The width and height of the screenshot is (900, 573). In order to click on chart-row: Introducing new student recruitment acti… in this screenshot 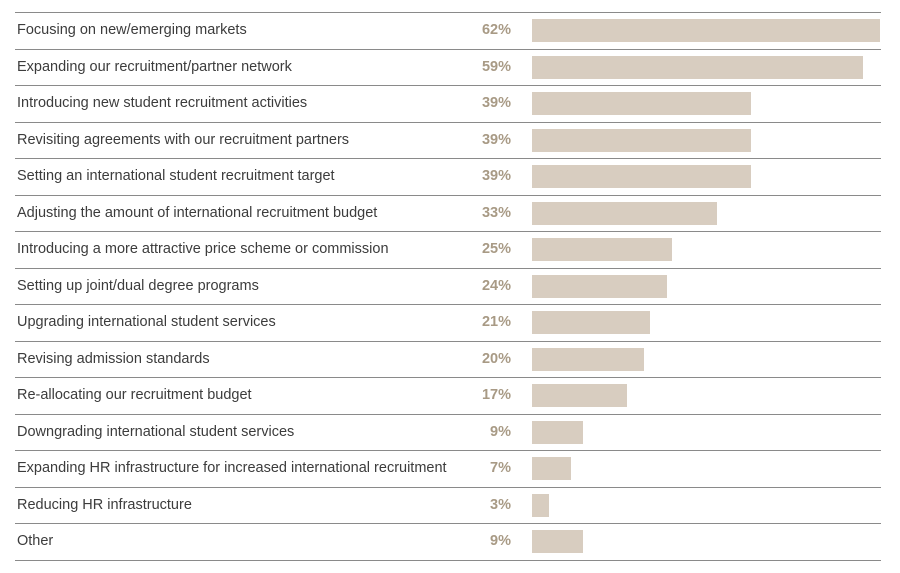, I will do `click(448, 103)`.